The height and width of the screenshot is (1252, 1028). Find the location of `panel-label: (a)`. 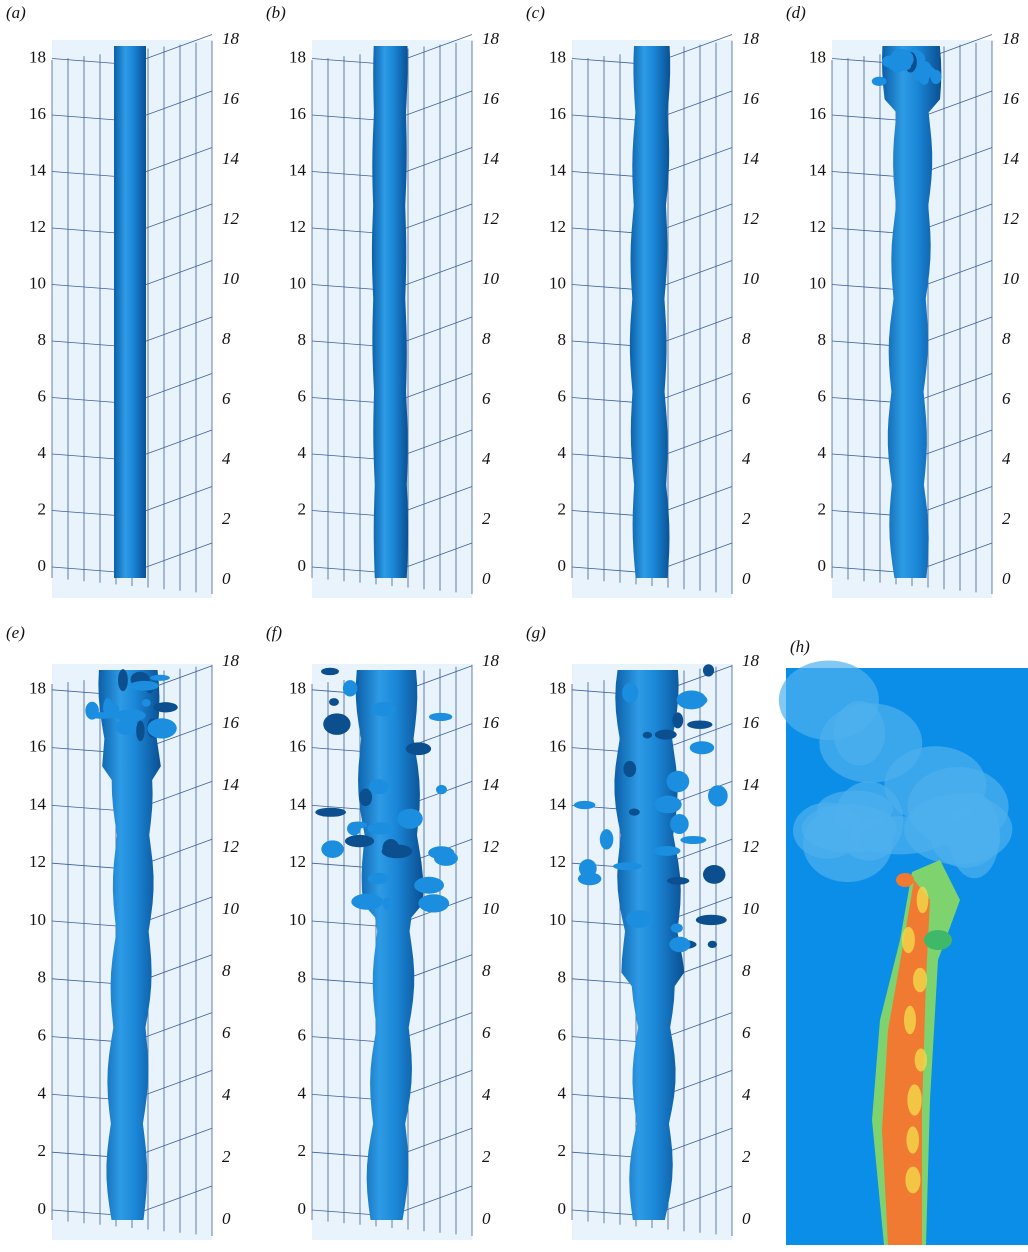

panel-label: (a) is located at coordinates (16, 12).